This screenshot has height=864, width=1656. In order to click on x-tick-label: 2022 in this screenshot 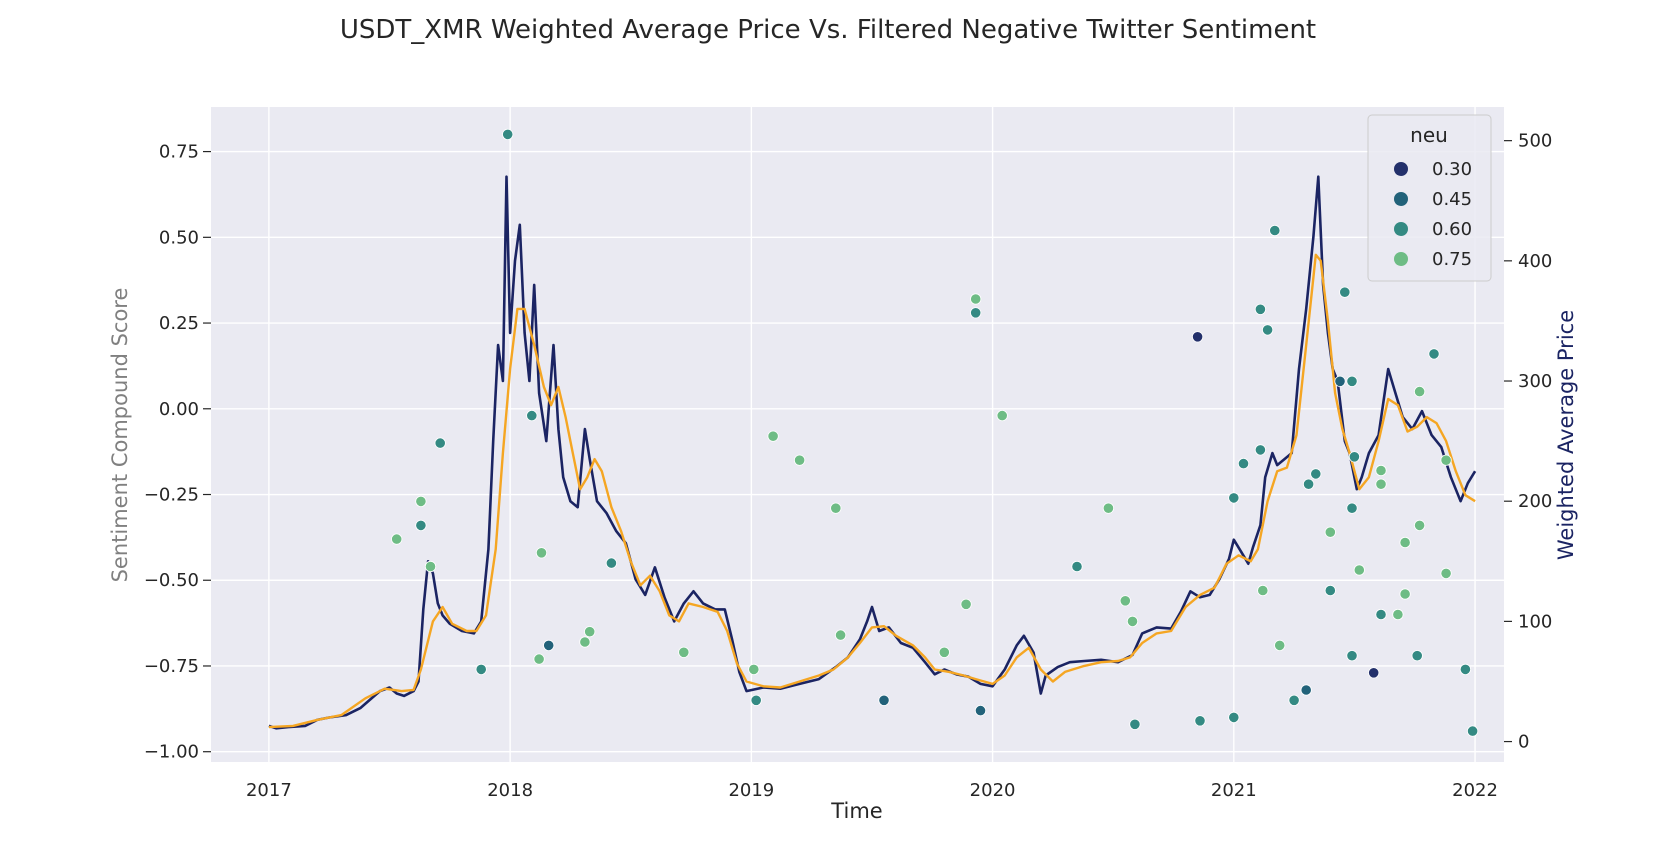, I will do `click(1475, 790)`.